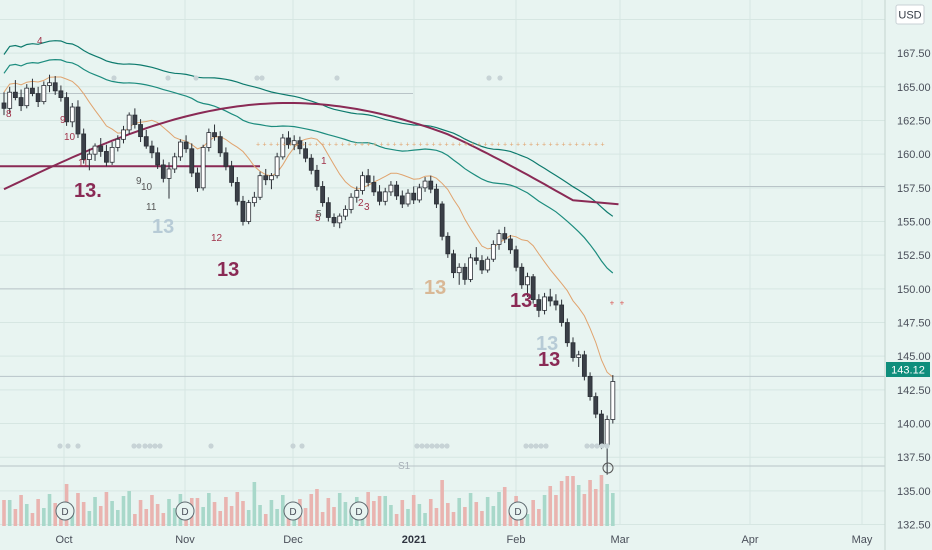 The image size is (932, 550). What do you see at coordinates (463, 540) in the screenshot?
I see `time-axis: Oct Nov Dec 2021 Feb Mar Apr May` at bounding box center [463, 540].